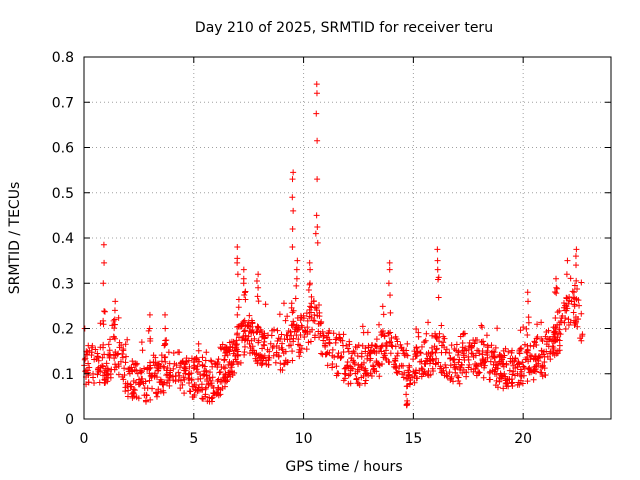 This screenshot has width=640, height=480. What do you see at coordinates (63, 330) in the screenshot?
I see `y-tick-label: 0.2` at bounding box center [63, 330].